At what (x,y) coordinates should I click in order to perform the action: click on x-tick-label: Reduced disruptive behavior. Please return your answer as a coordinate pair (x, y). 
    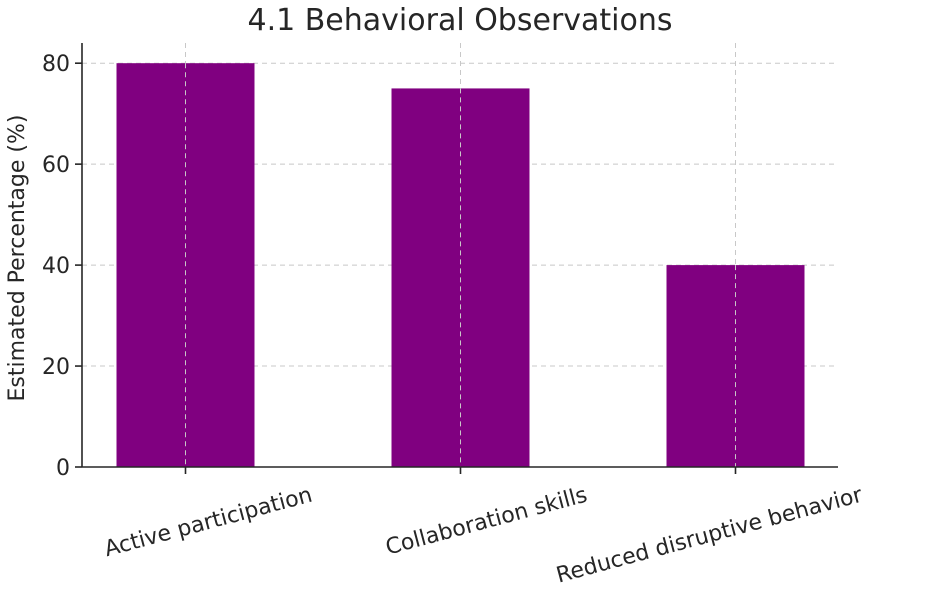
    Looking at the image, I should click on (710, 535).